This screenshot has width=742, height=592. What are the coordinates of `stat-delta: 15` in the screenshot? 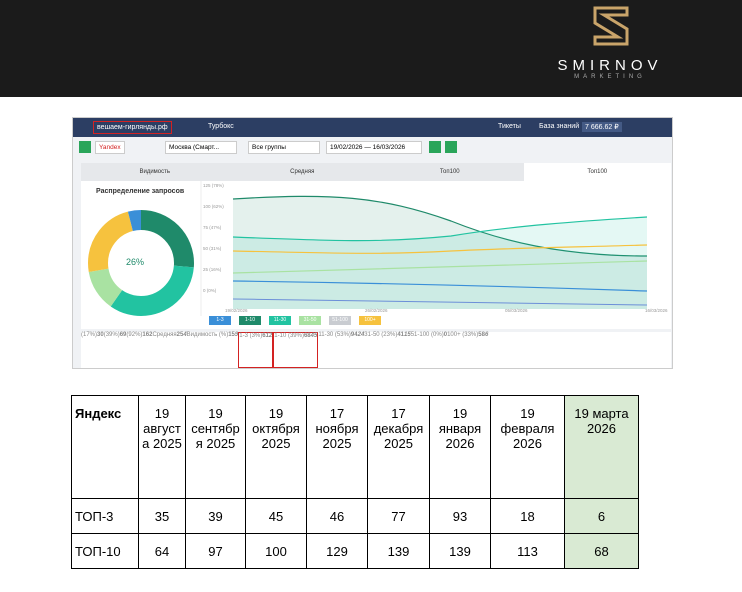 It's located at (407, 335).